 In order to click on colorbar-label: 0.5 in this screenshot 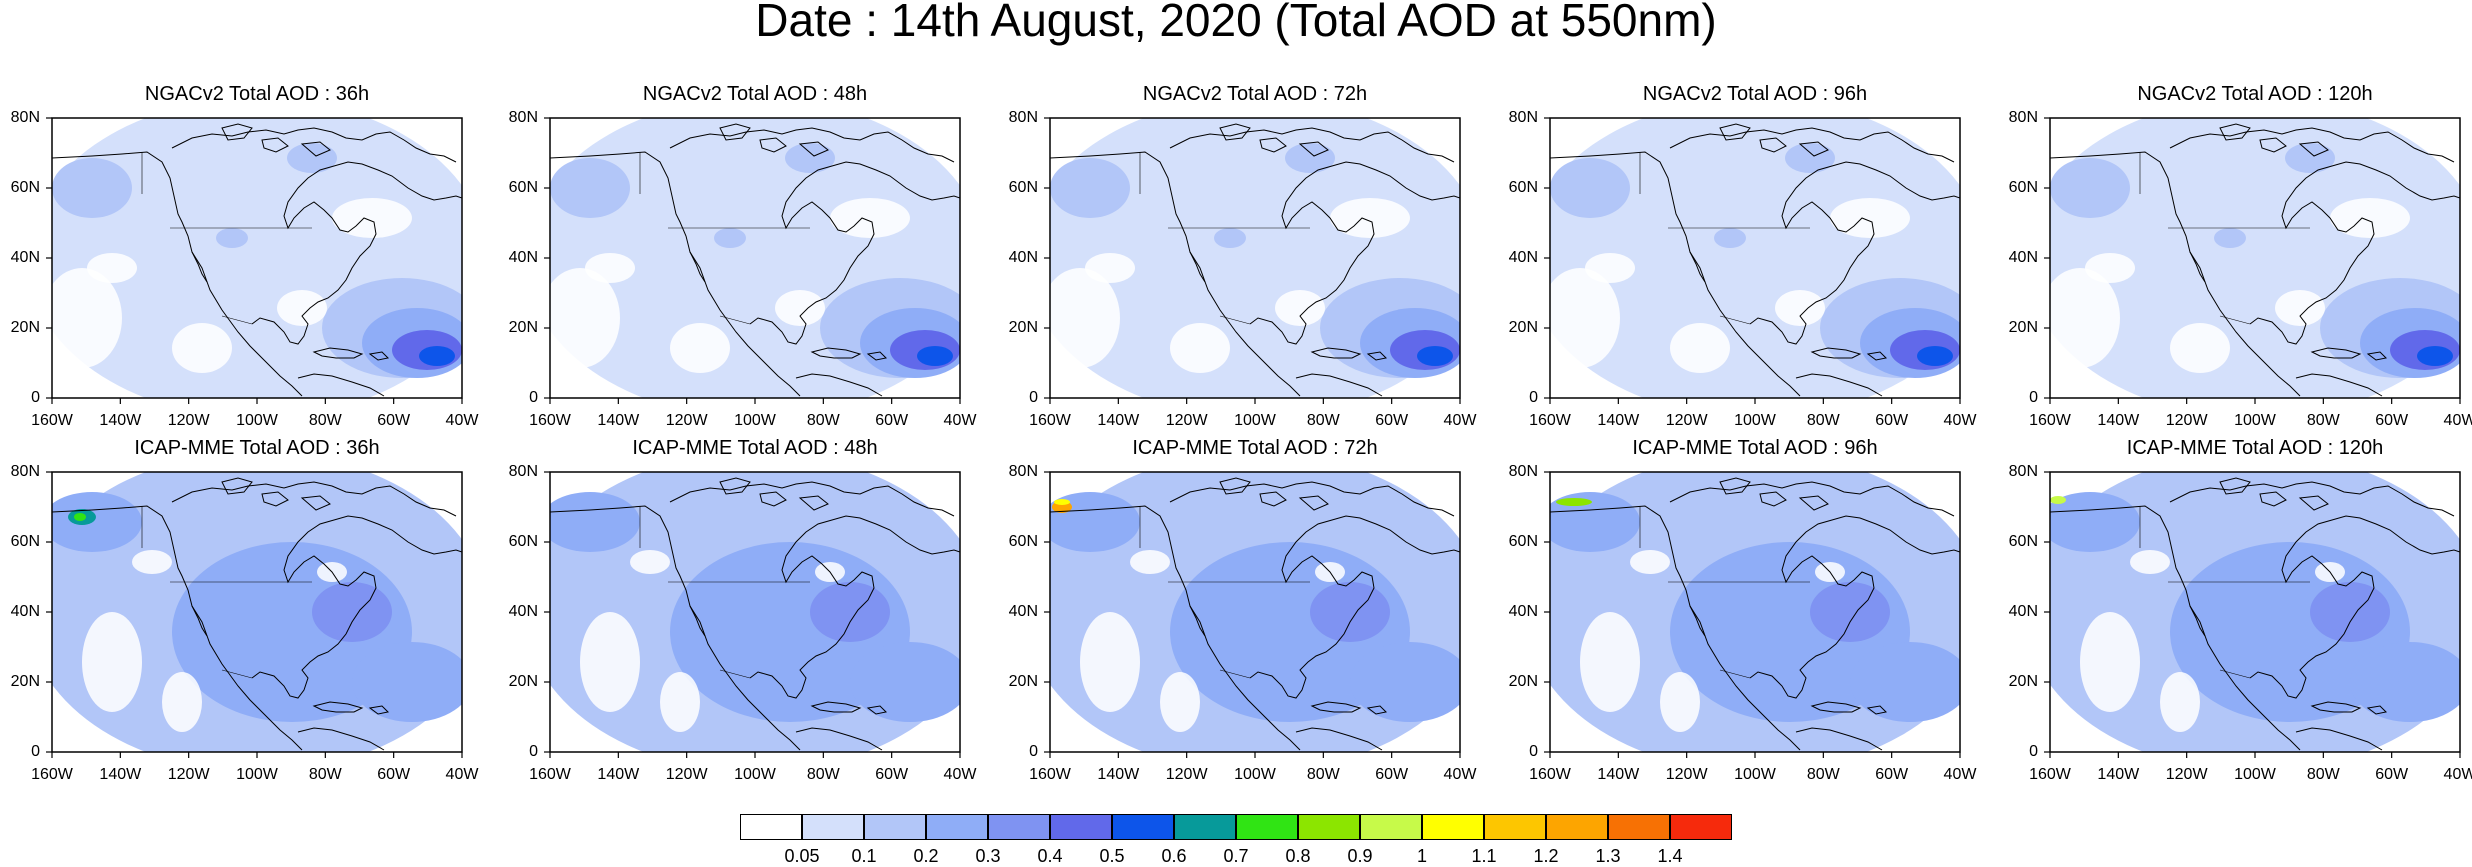, I will do `click(1112, 856)`.